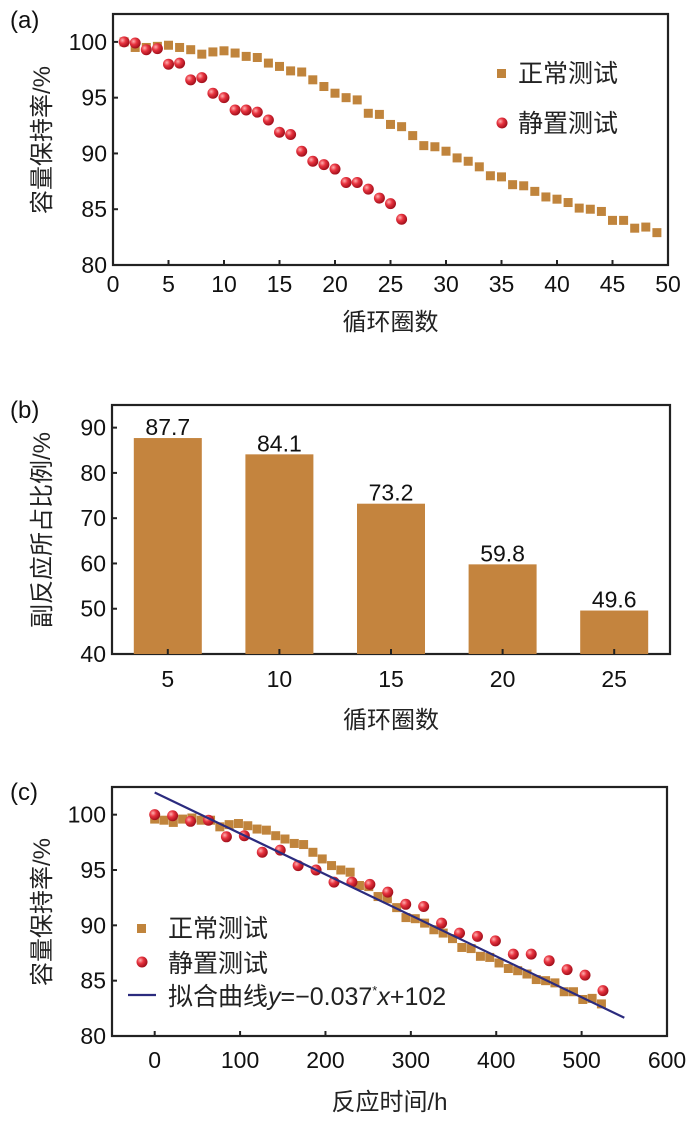 The width and height of the screenshot is (700, 1124). I want to click on bar-value-label: 73.2, so click(391, 493).